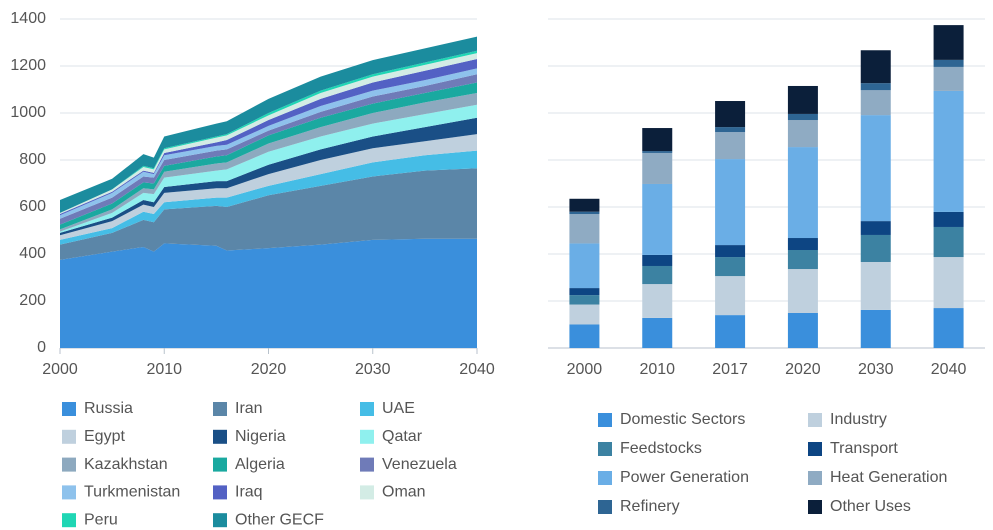  Describe the element at coordinates (260, 436) in the screenshot. I see `legend-label: Nigeria` at that location.